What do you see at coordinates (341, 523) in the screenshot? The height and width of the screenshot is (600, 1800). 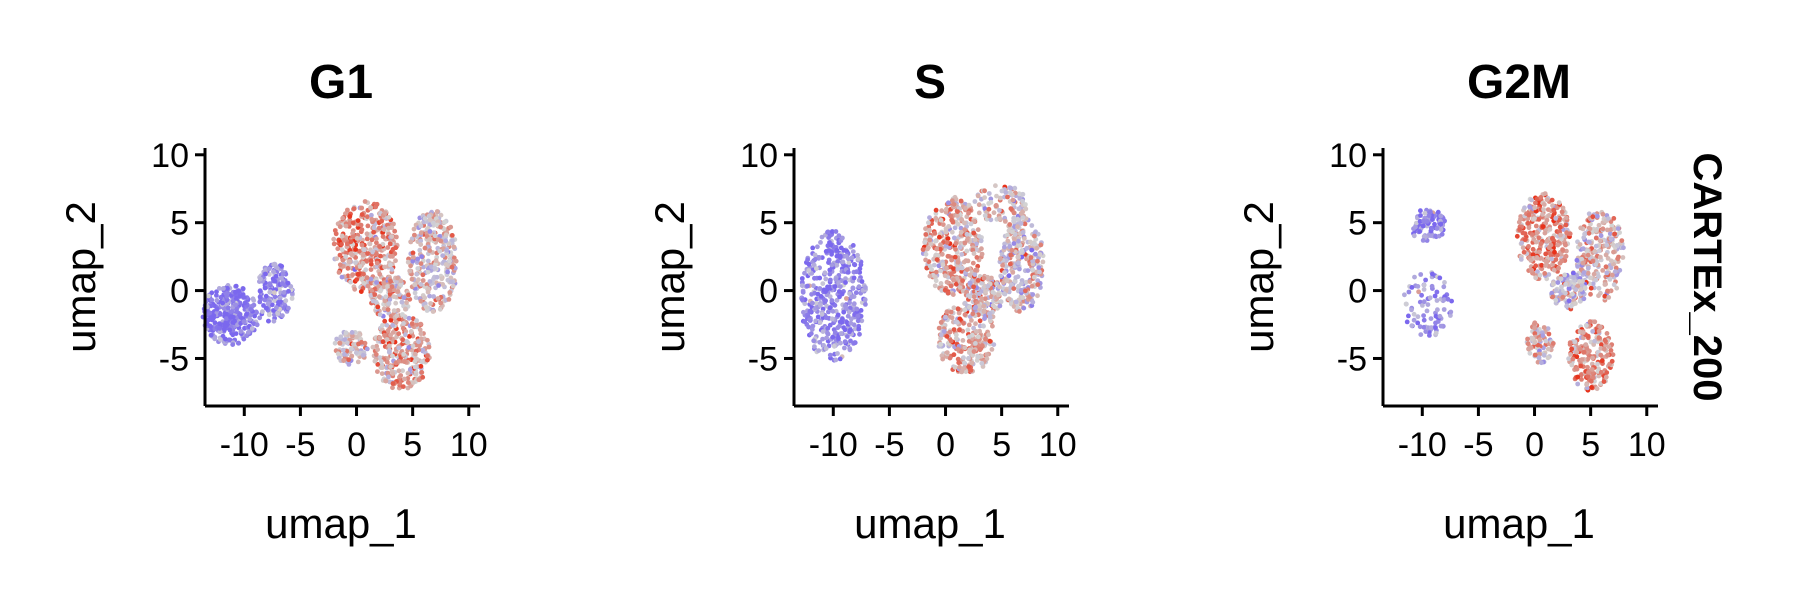 I see `x-axis-title-g1: umap_1` at bounding box center [341, 523].